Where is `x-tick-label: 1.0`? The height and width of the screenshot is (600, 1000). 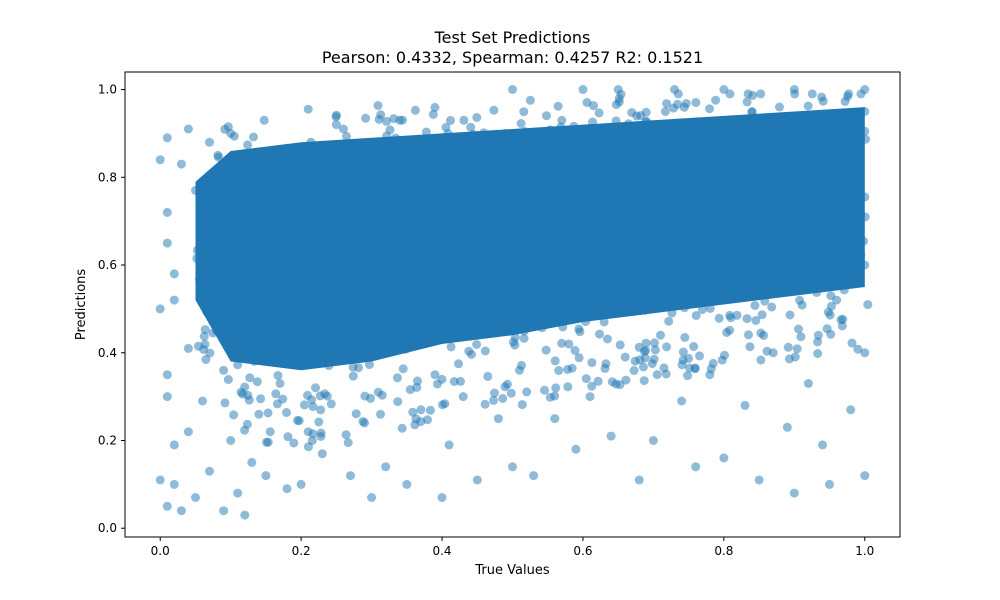
x-tick-label: 1.0 is located at coordinates (864, 551).